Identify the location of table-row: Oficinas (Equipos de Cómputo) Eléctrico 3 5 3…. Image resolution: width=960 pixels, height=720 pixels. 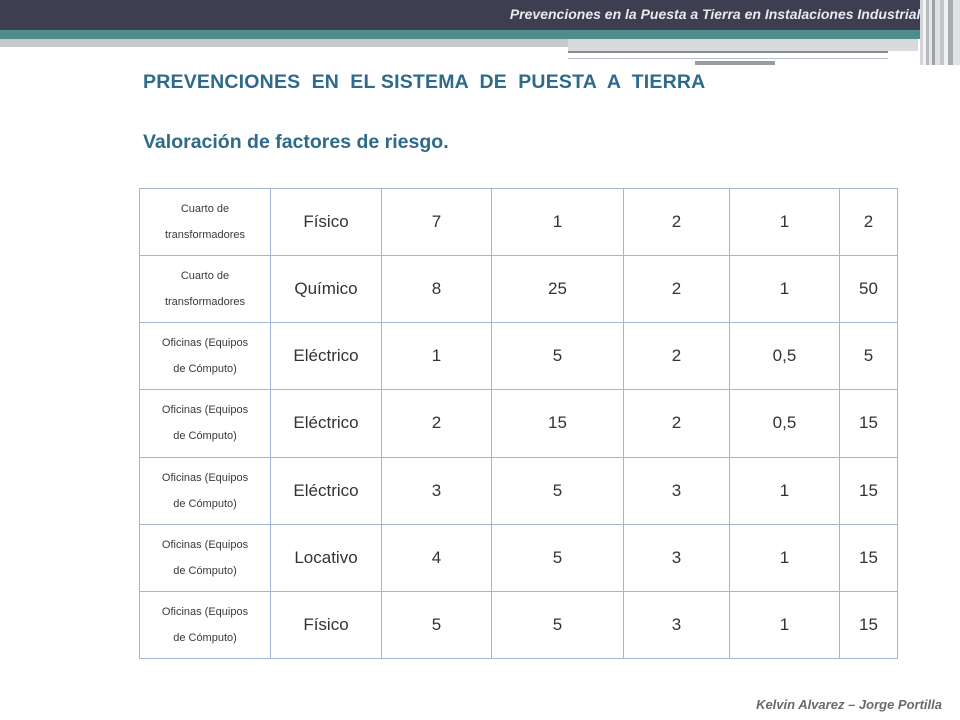
(518, 490).